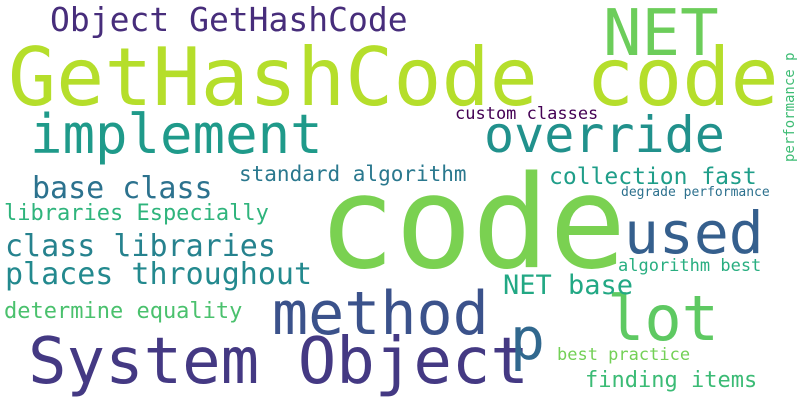 This screenshot has width=800, height=400. I want to click on word-lot: lot, so click(663, 318).